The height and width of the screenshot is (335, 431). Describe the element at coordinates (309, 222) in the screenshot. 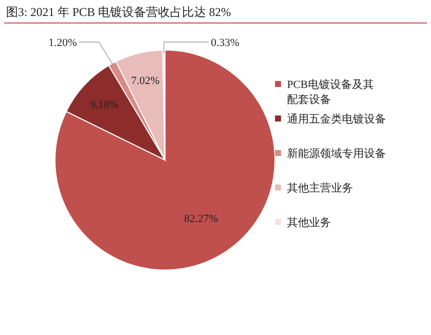

I see `legend-label: 其他业务` at that location.